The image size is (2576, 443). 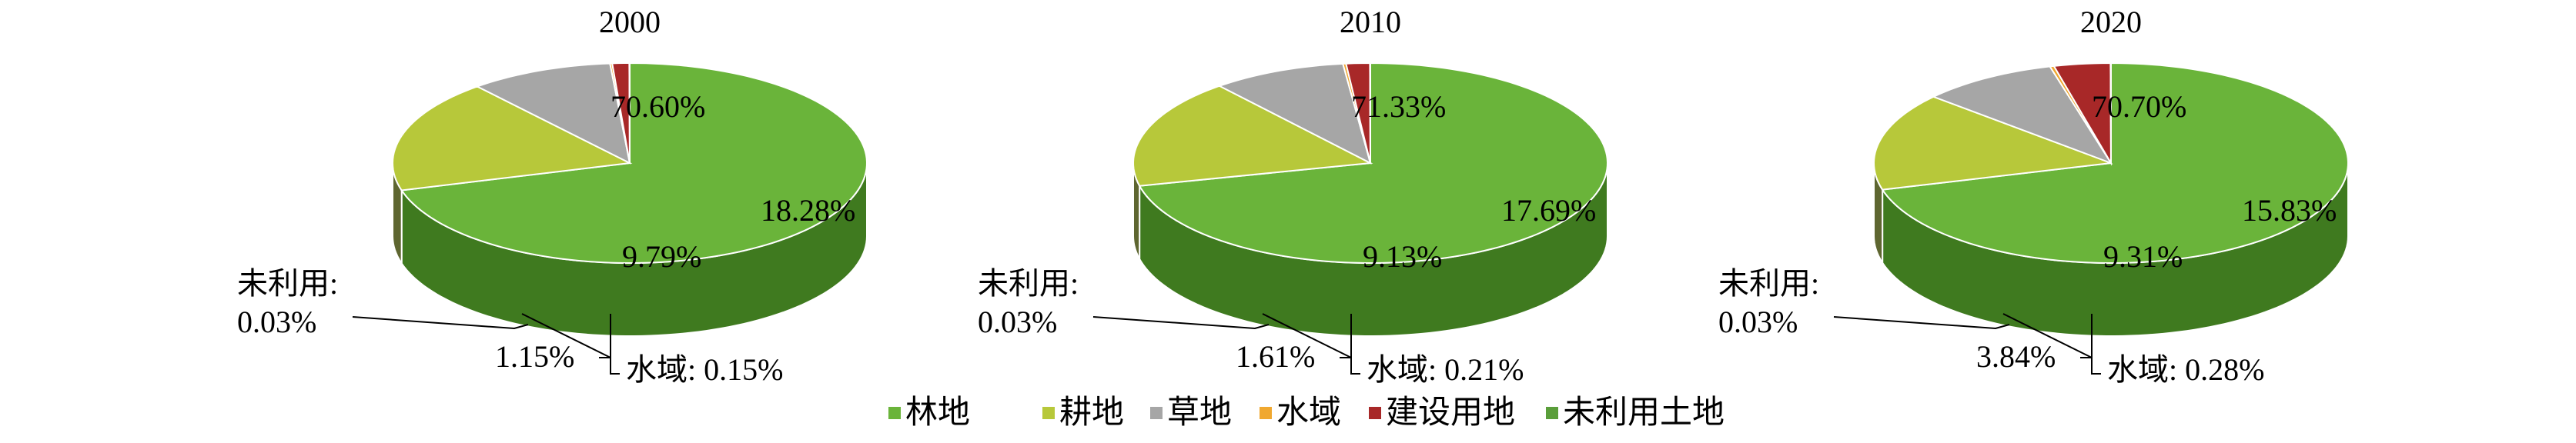 I want to click on legend: 林地 耕地 草地 水域 建设用地 未利用土地, so click(x=1307, y=413).